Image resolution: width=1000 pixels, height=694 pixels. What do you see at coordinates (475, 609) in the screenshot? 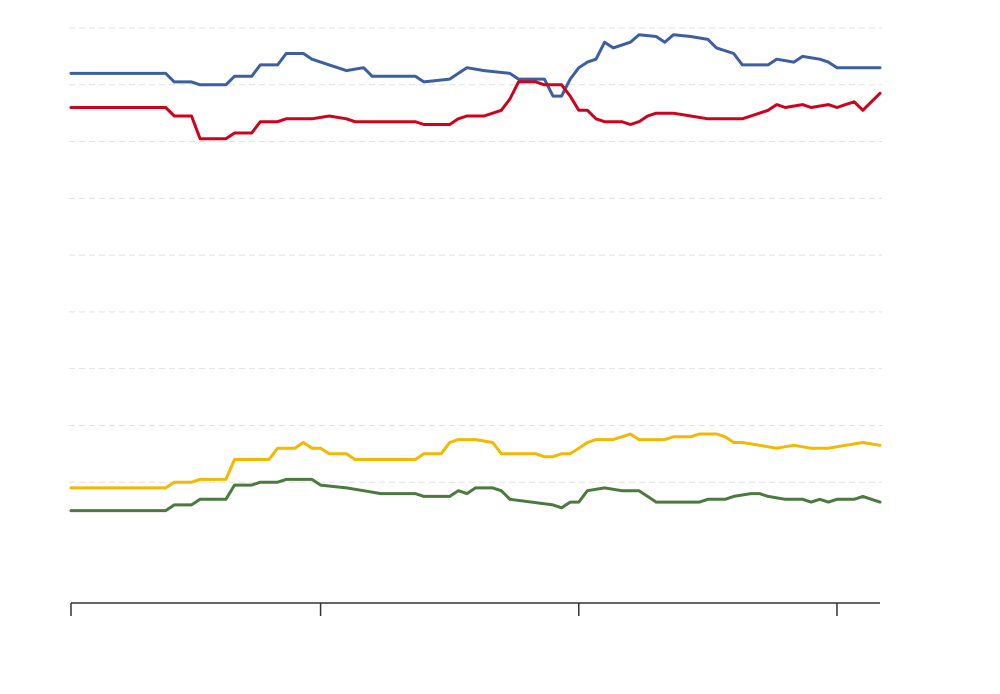
I see `x-axis` at bounding box center [475, 609].